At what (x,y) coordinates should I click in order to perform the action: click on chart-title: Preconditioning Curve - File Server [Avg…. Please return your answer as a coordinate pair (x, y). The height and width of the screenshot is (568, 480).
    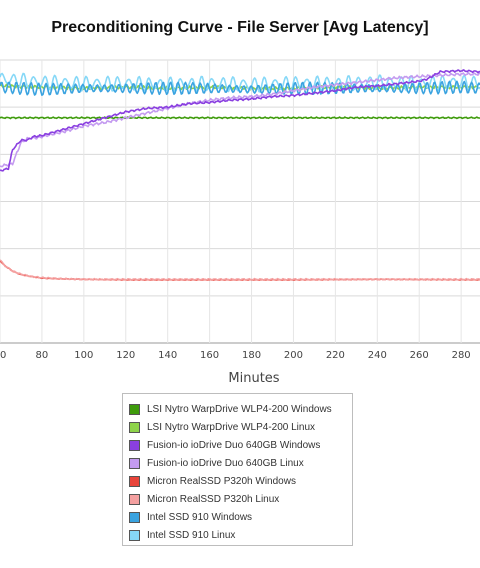
    Looking at the image, I should click on (240, 27).